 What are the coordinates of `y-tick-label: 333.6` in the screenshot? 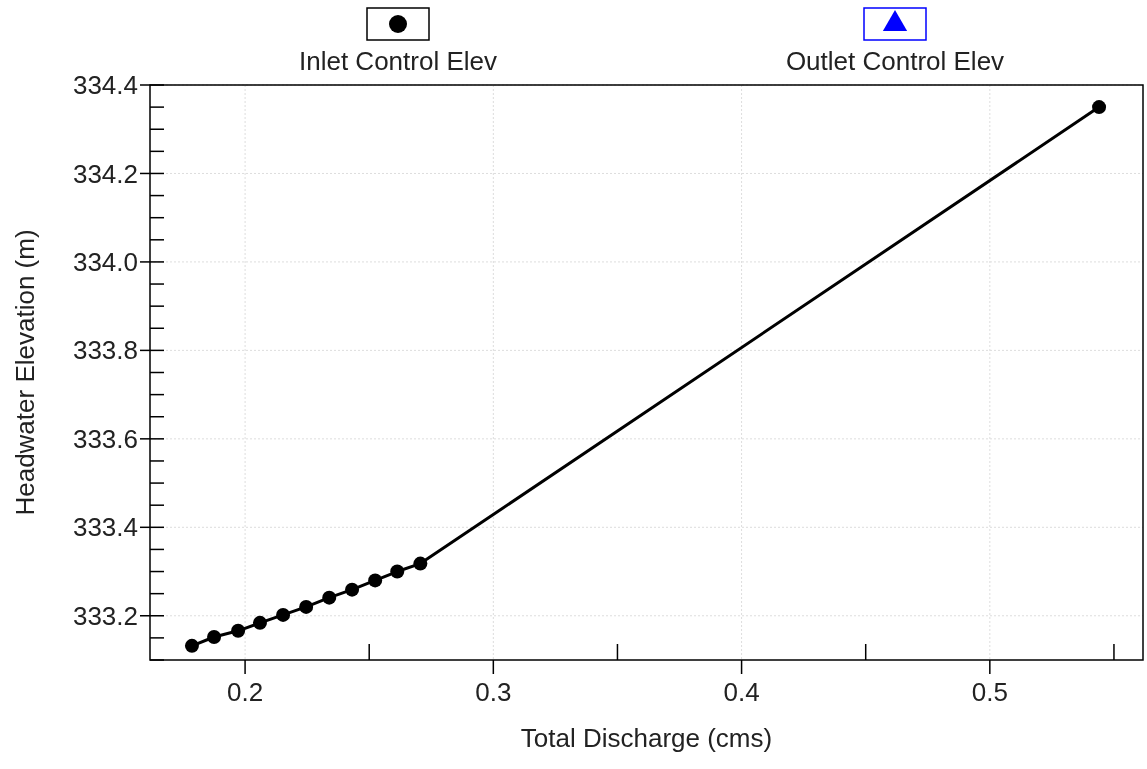 It's located at (105, 438).